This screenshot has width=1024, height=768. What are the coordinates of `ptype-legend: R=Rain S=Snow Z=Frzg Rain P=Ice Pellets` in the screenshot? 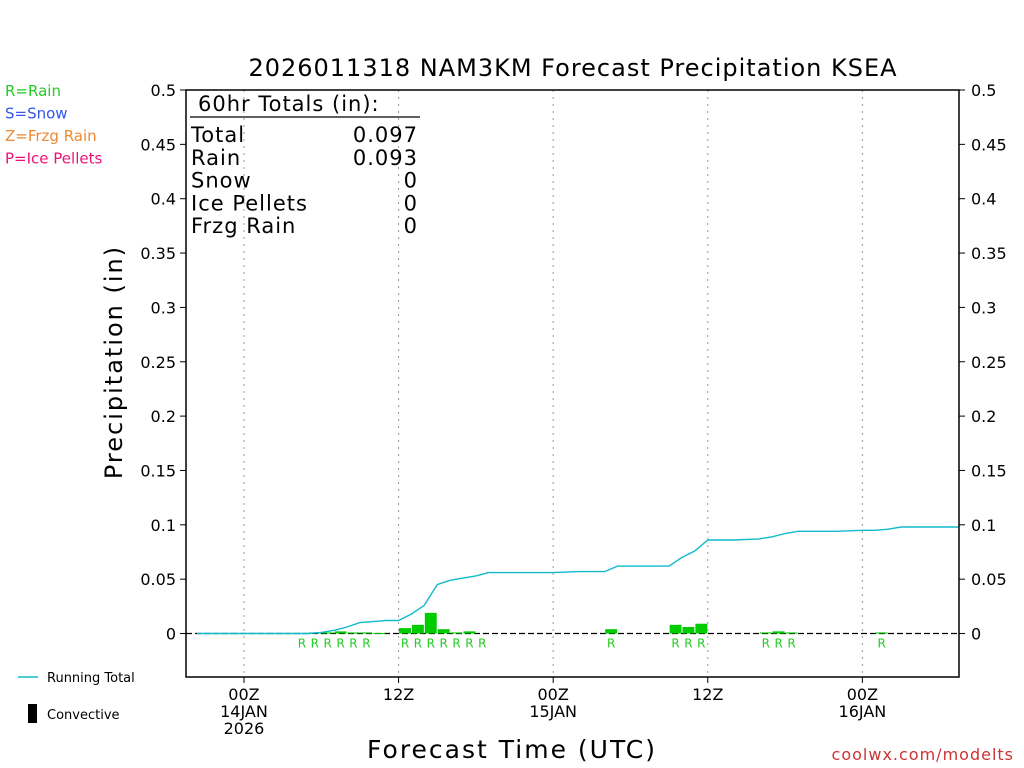 It's located at (53, 125).